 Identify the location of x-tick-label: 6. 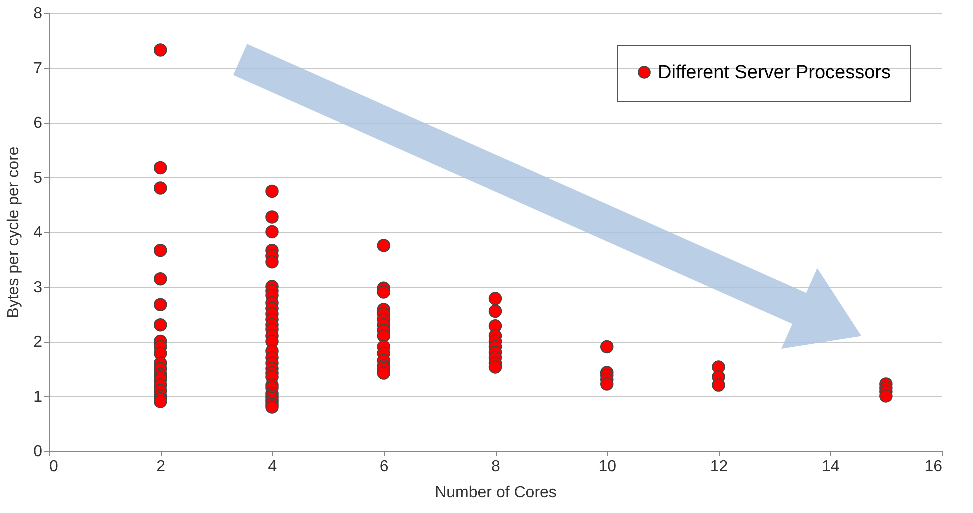
(384, 467).